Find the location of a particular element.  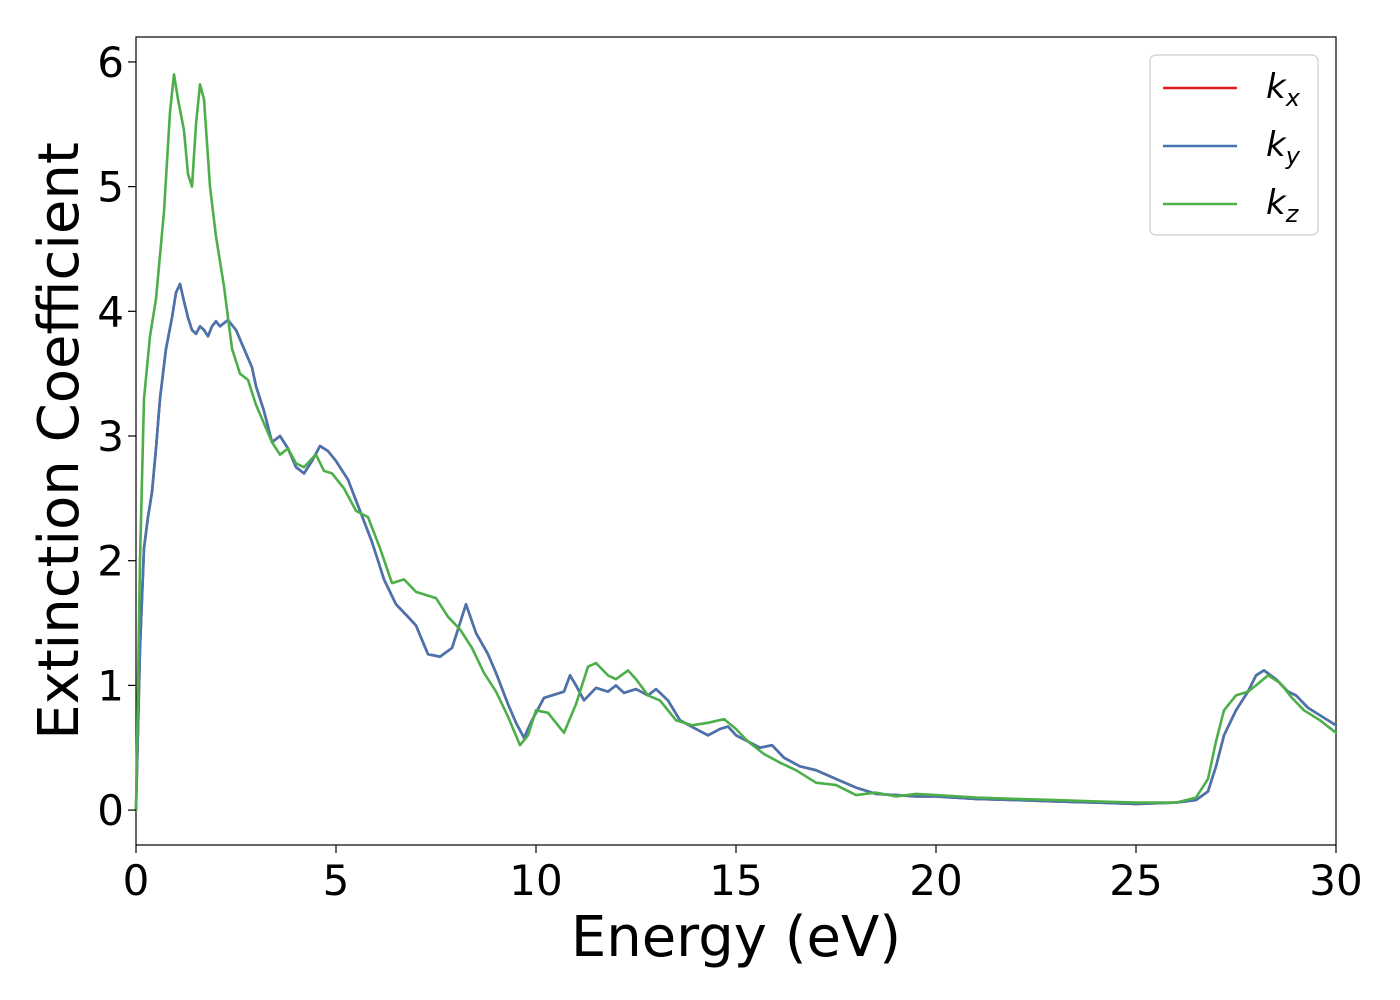

x-tick-label: 20 is located at coordinates (935, 880).